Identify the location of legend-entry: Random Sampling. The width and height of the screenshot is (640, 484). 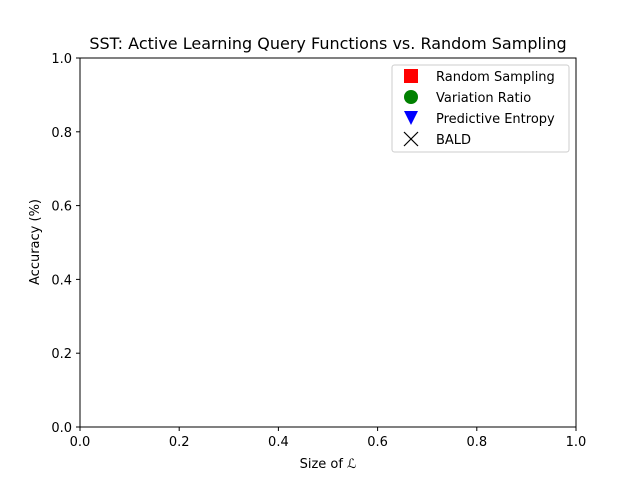
(479, 77).